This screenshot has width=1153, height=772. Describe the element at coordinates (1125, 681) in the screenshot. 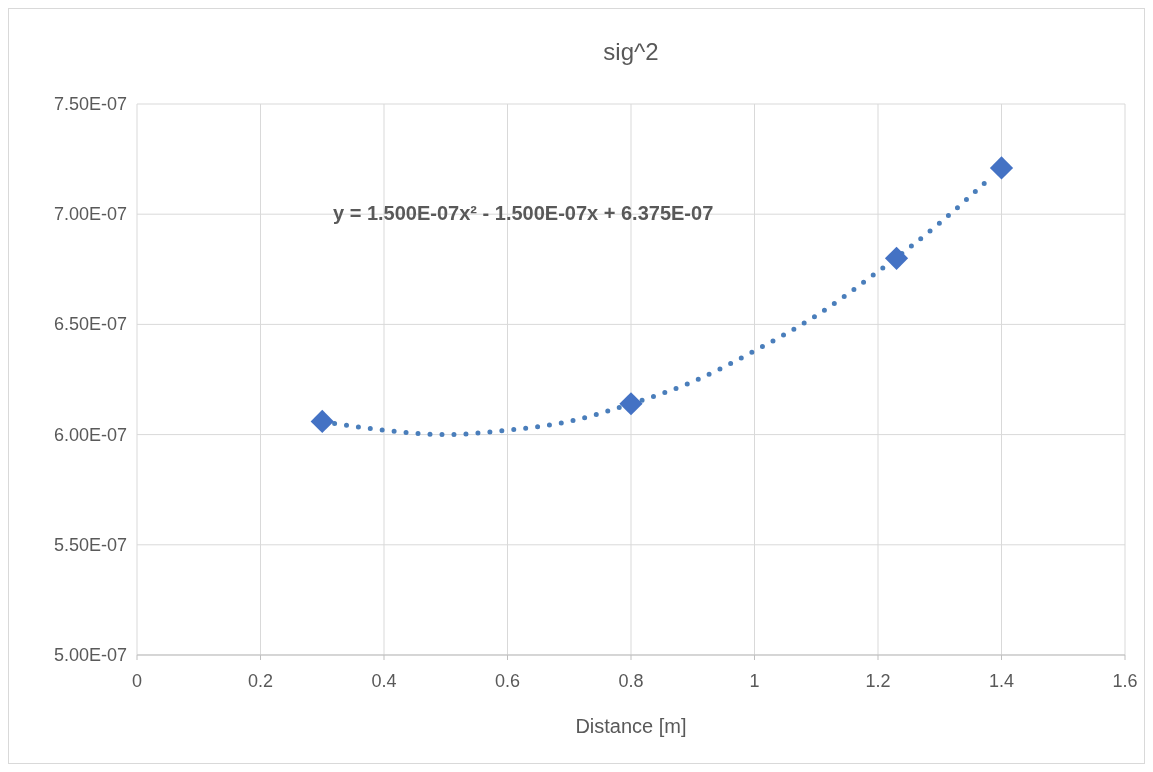

I see `x-tick-label: 1.6` at that location.